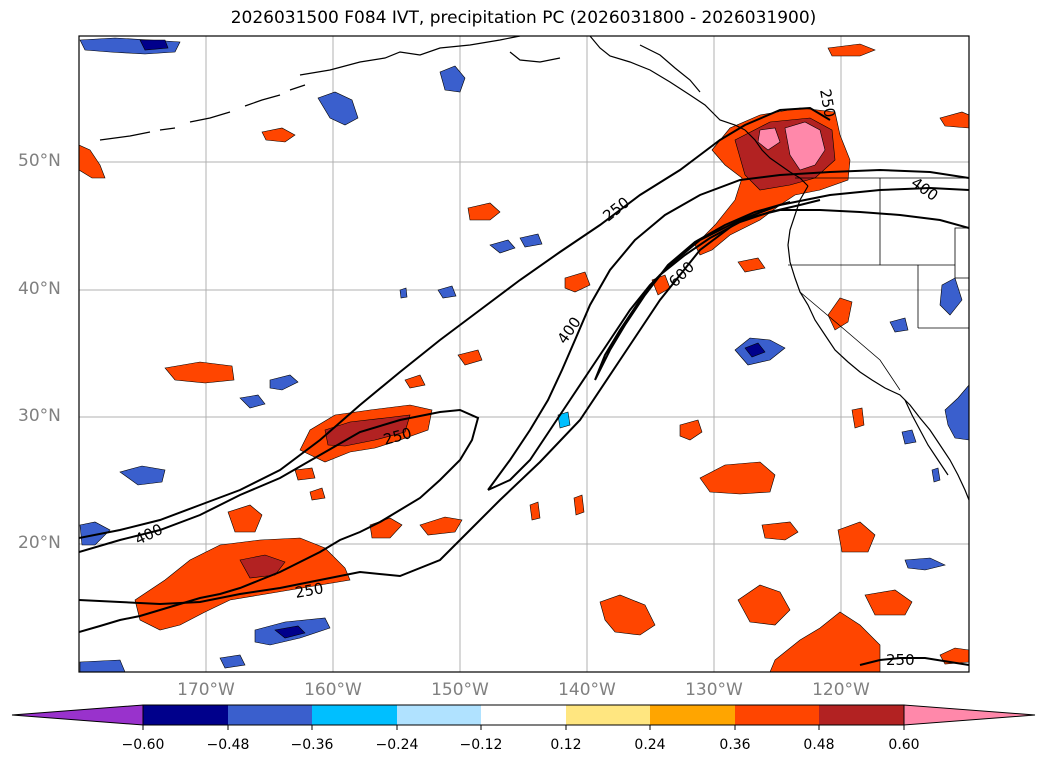  Describe the element at coordinates (714, 690) in the screenshot. I see `lon-label: 130°W` at that location.